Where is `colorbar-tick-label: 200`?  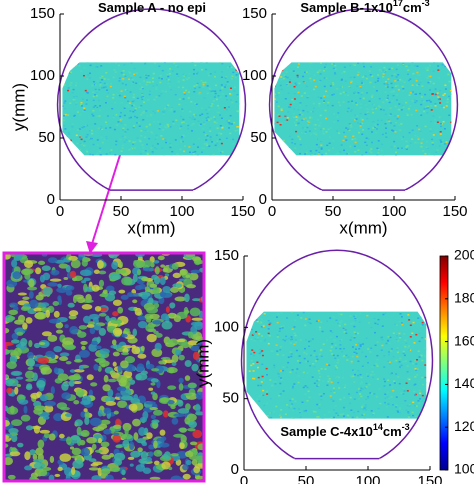 colorbar-tick-label: 200 is located at coordinates (464, 255).